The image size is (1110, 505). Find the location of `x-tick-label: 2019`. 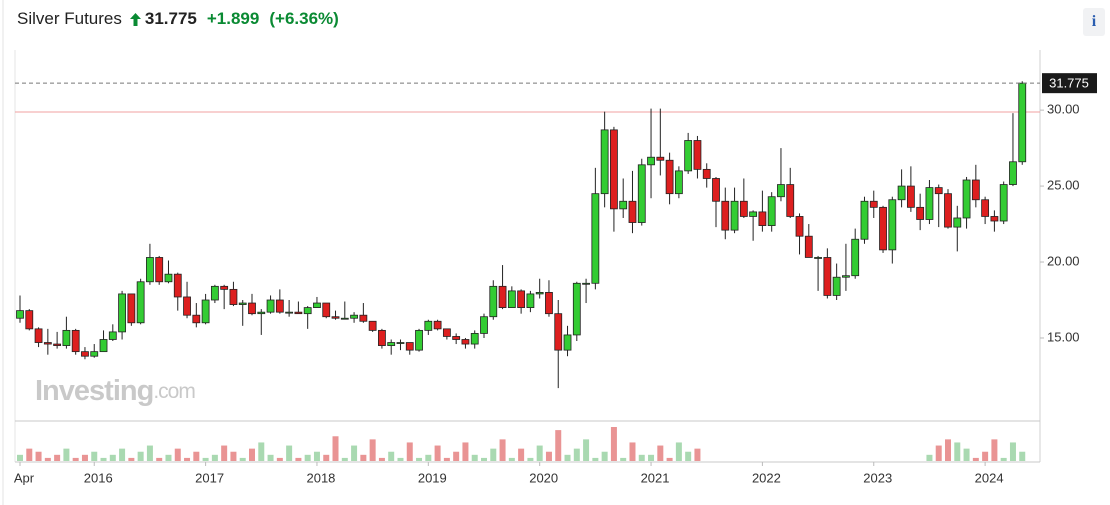

x-tick-label: 2019 is located at coordinates (432, 477).